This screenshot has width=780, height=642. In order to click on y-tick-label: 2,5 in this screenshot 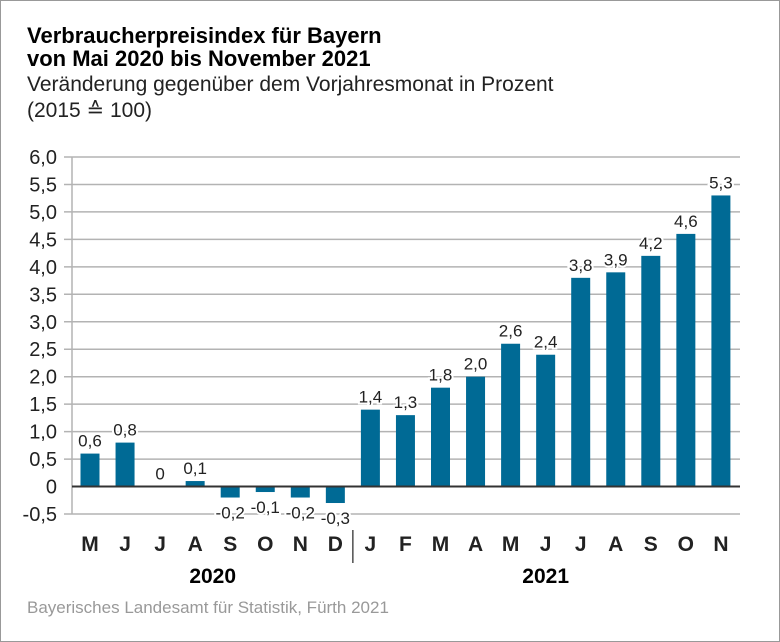, I will do `click(43, 350)`.